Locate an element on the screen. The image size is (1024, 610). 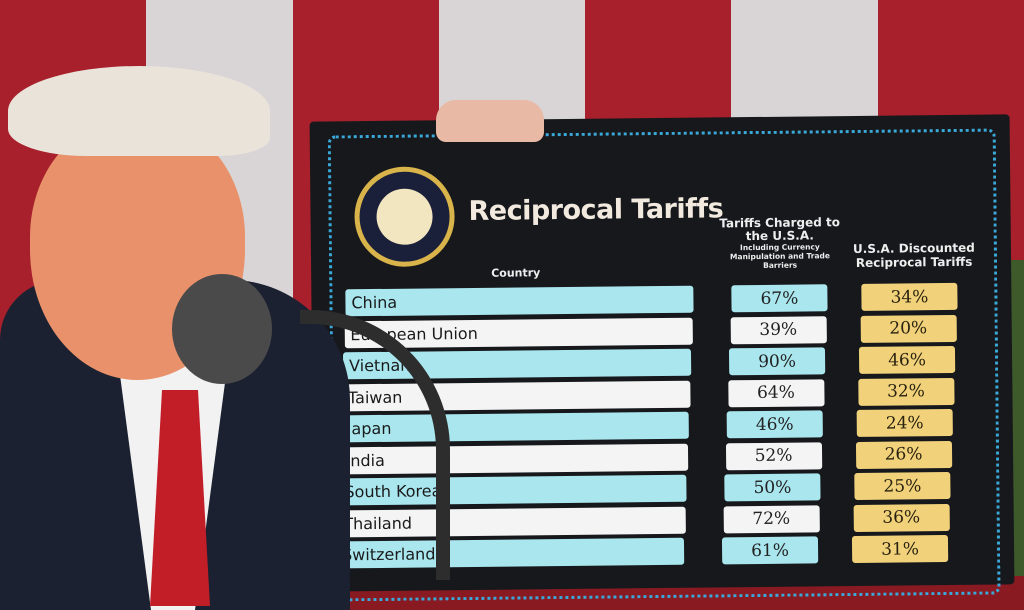
country-cell: China is located at coordinates (519, 301).